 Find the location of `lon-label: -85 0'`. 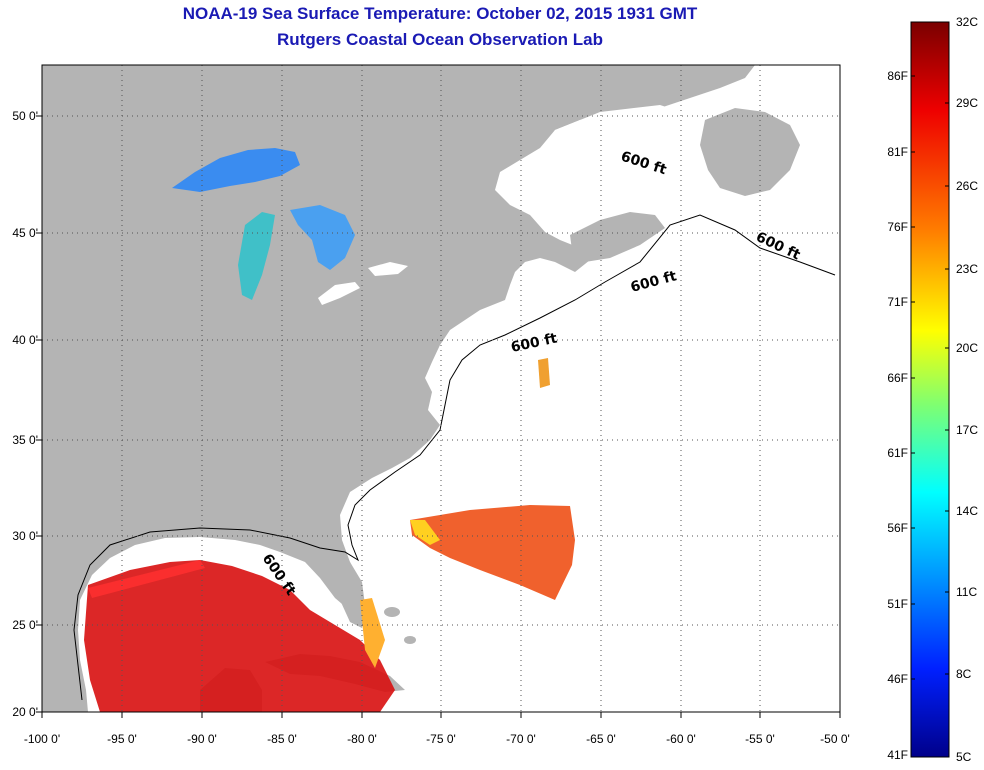

lon-label: -85 0' is located at coordinates (282, 739).